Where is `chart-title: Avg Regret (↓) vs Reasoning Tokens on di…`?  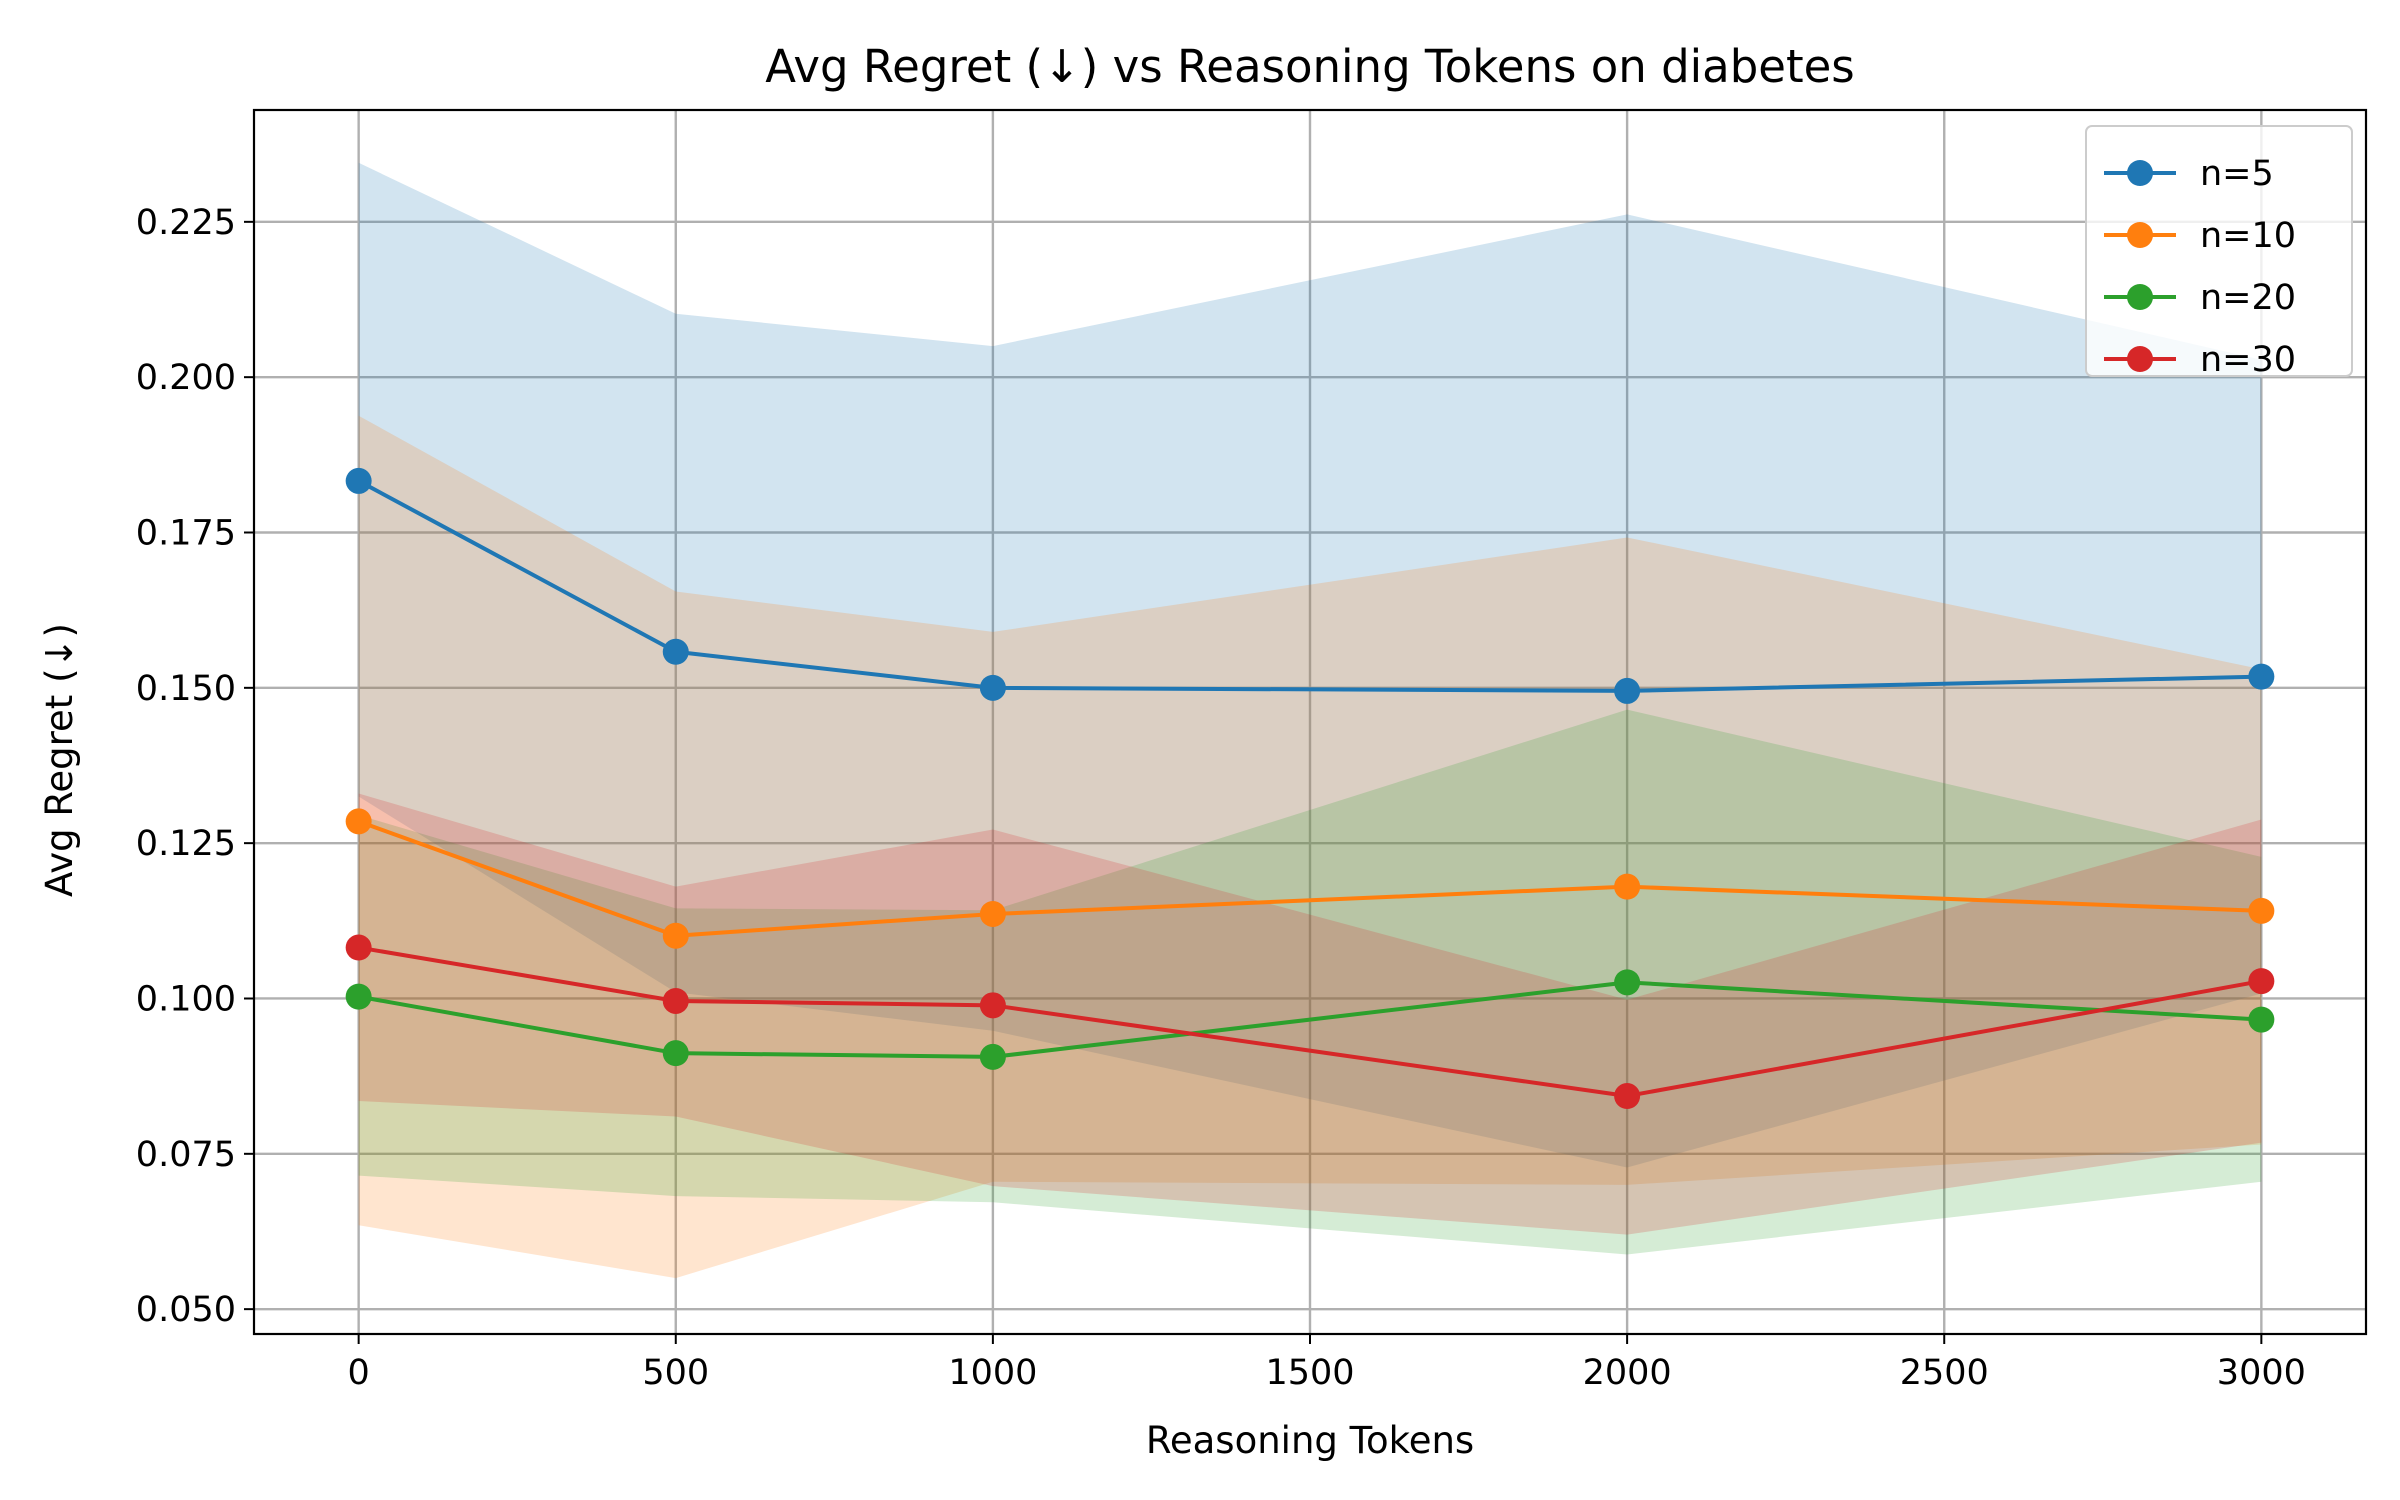 chart-title: Avg Regret (↓) vs Reasoning Tokens on di… is located at coordinates (1310, 66).